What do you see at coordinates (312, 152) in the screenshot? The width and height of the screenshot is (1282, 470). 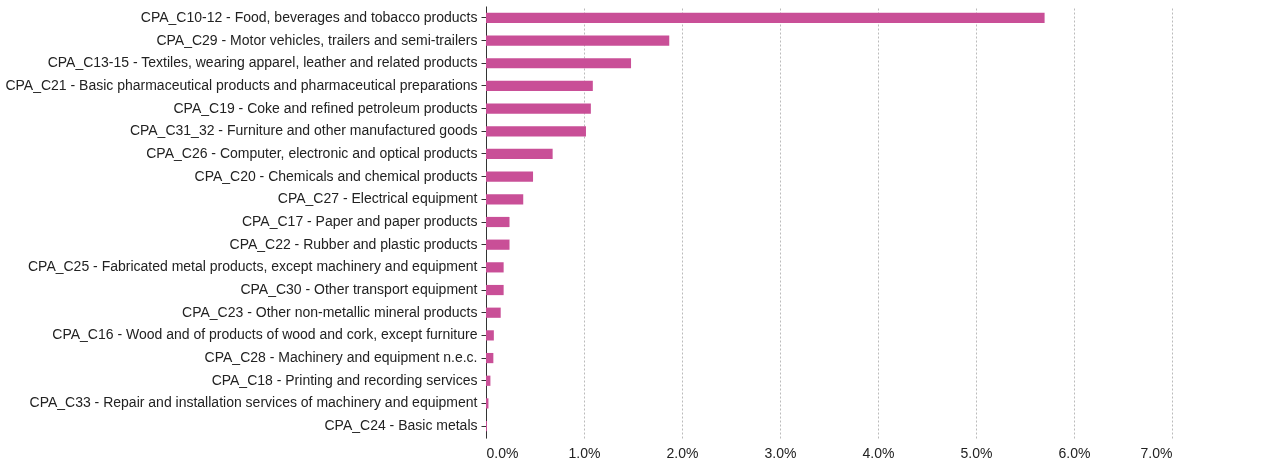 I see `y-tick-label: CPA_C26 - Computer, electronic and optical products` at bounding box center [312, 152].